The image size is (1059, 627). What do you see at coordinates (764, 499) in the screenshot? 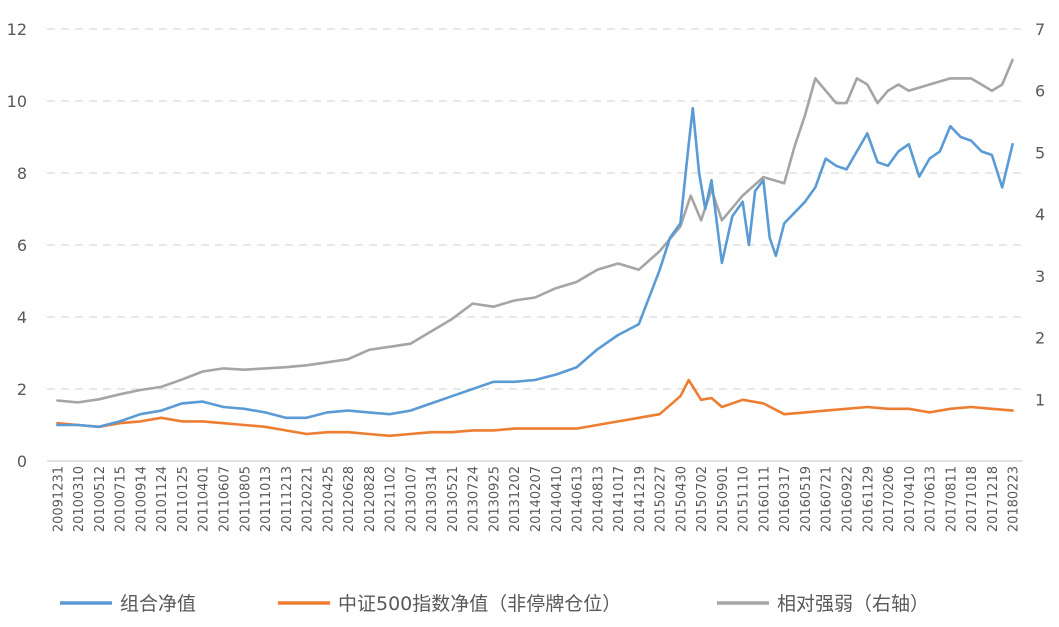
I see `x-tick-label: 20160111` at bounding box center [764, 499].